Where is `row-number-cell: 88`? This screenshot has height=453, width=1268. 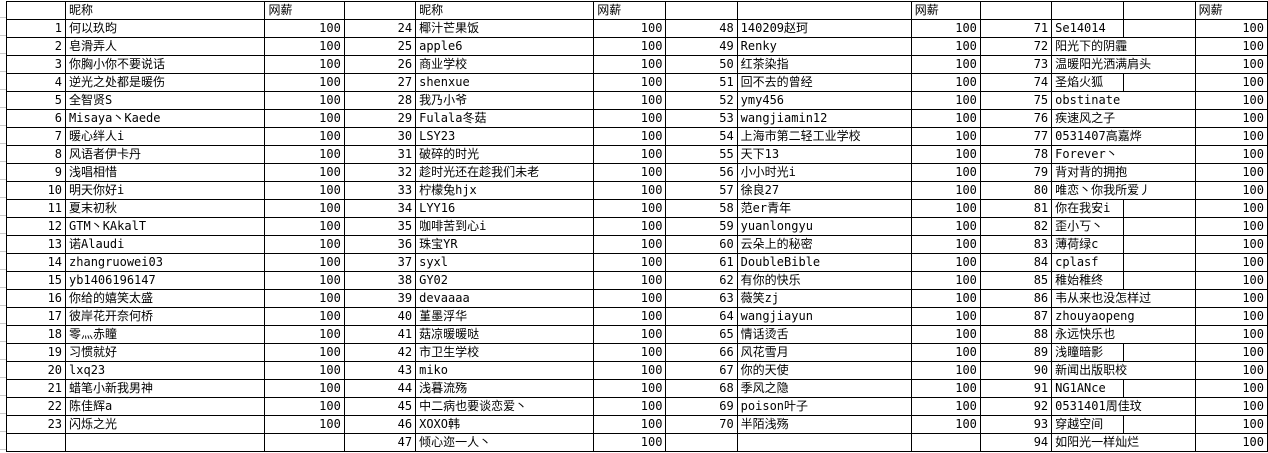
row-number-cell: 88 is located at coordinates (1016, 334).